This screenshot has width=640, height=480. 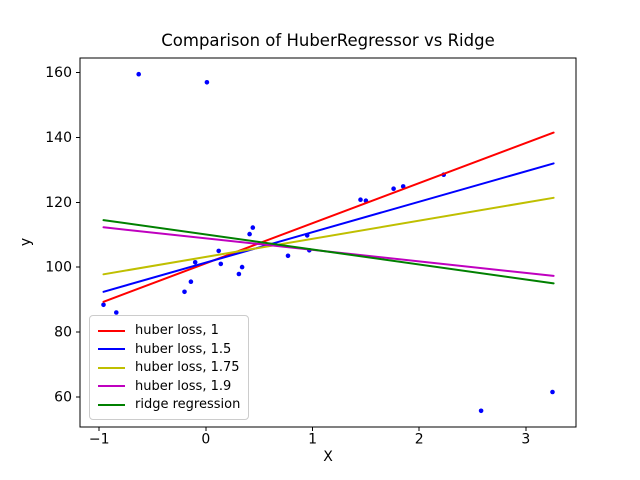 I want to click on legend-entry: huber loss, 1.9, so click(x=169, y=386).